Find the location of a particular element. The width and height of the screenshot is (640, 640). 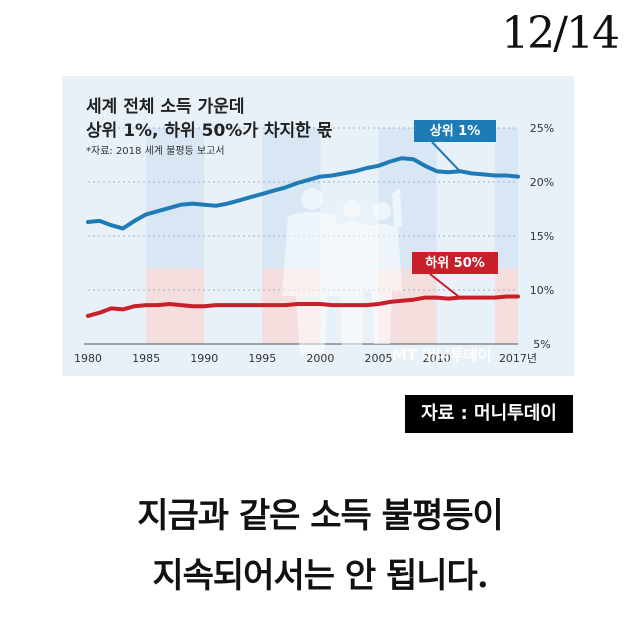

source-badge: 자료 : 머니투데이 is located at coordinates (489, 414).